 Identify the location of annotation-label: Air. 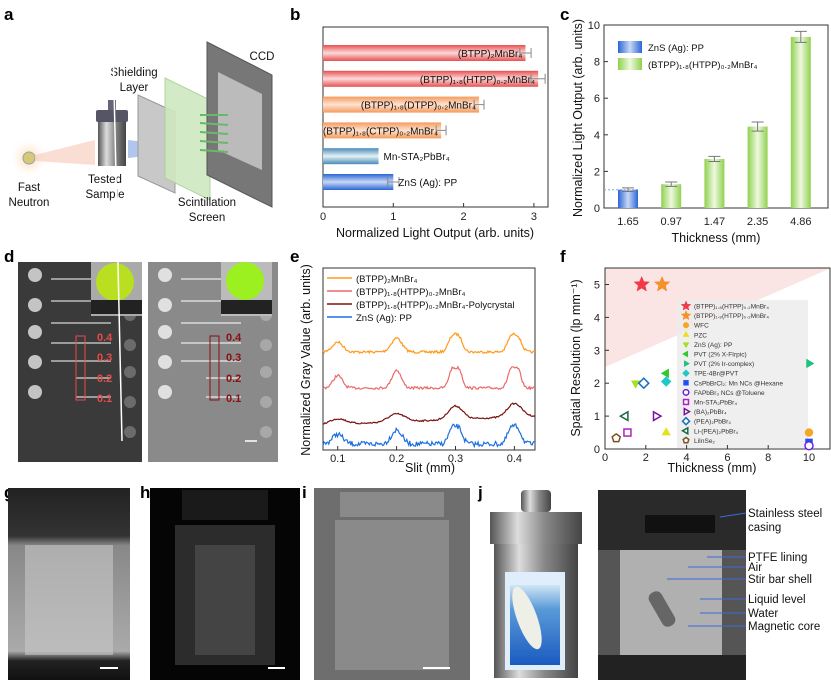
(755, 568).